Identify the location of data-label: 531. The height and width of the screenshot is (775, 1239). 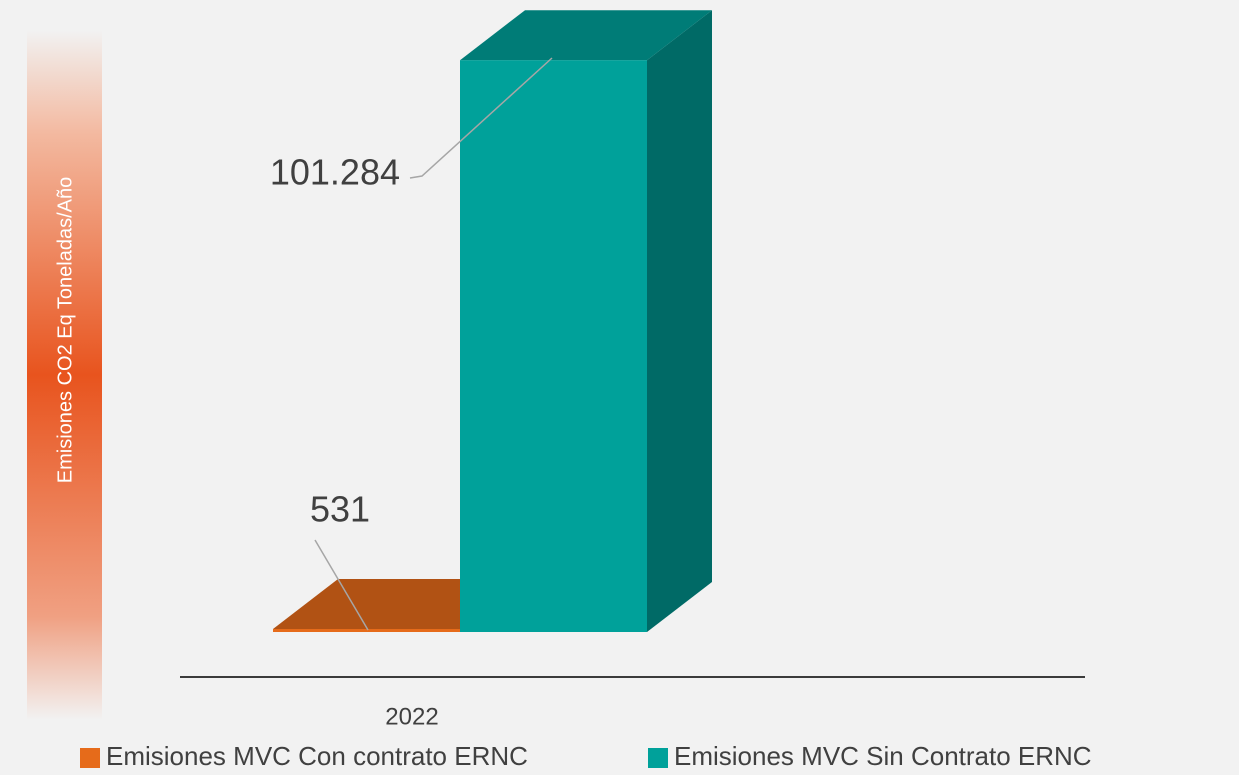
(340, 509).